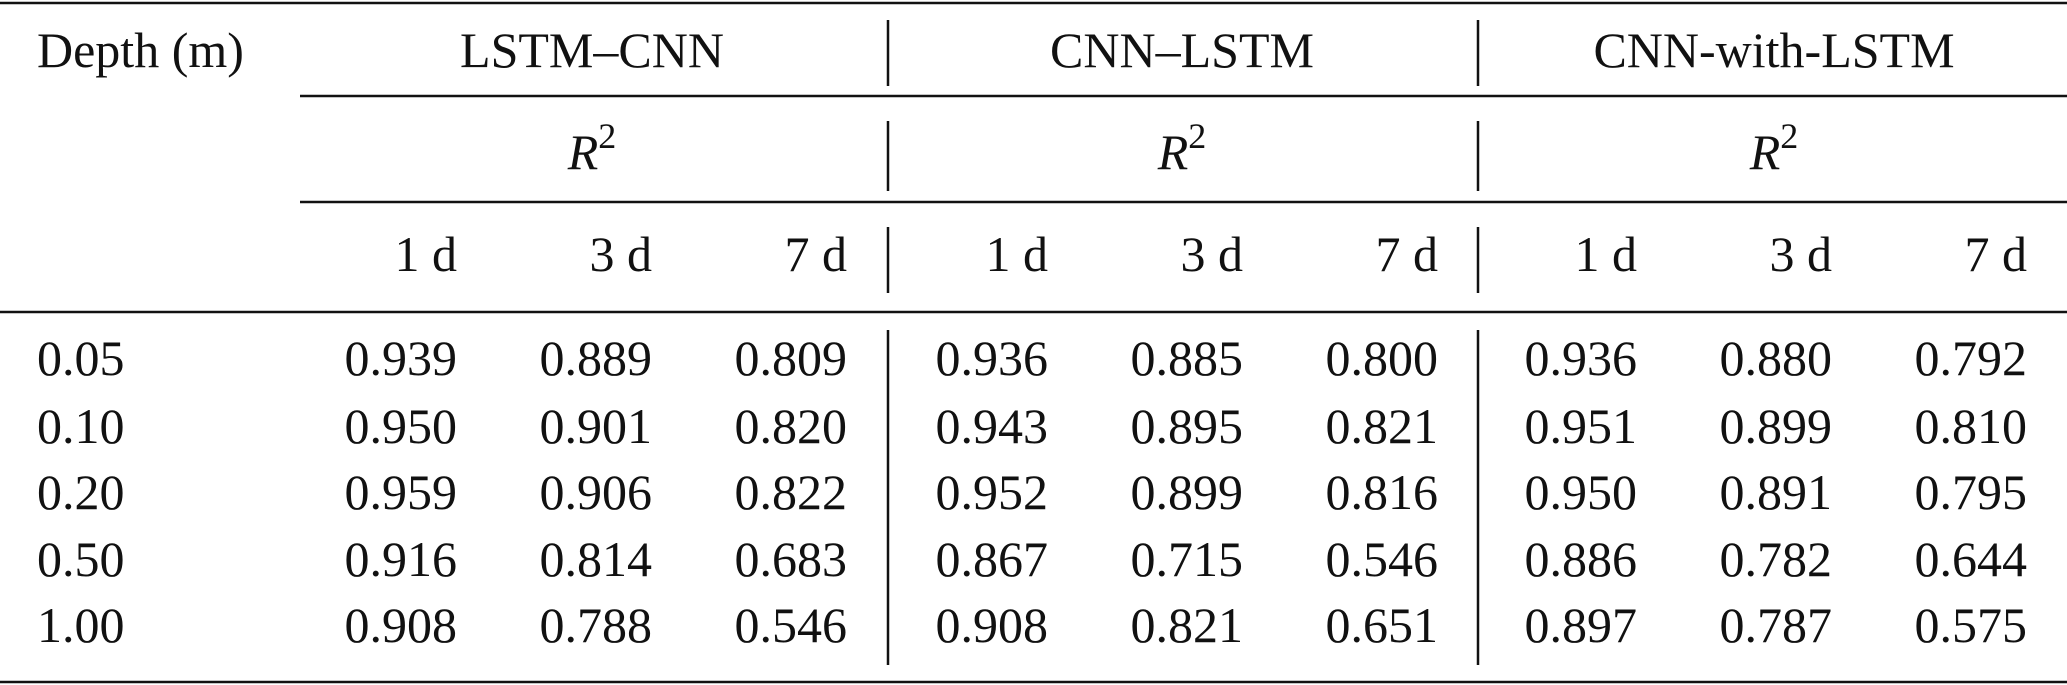 The height and width of the screenshot is (685, 2067). Describe the element at coordinates (791, 559) in the screenshot. I see `value-cell: 0.683` at that location.